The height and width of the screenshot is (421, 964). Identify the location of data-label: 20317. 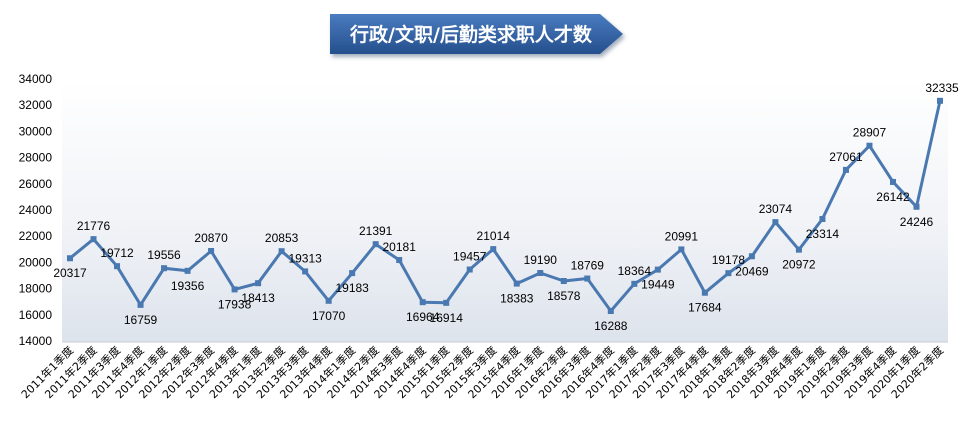
(70, 273).